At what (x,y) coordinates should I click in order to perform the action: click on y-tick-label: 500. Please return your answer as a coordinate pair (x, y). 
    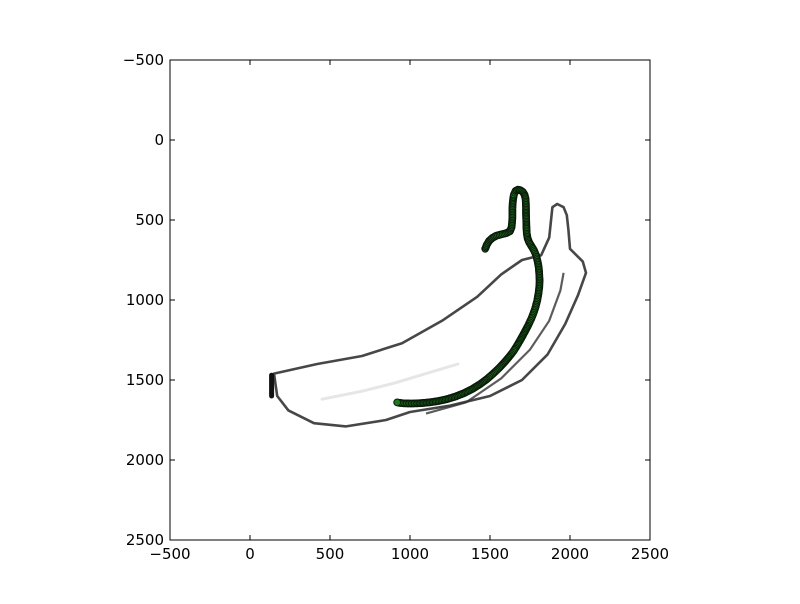
    Looking at the image, I should click on (149, 220).